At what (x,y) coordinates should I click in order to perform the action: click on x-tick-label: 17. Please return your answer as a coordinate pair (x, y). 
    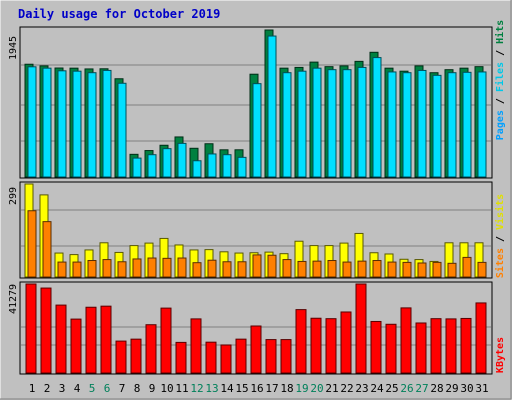
    Looking at the image, I should click on (271, 388).